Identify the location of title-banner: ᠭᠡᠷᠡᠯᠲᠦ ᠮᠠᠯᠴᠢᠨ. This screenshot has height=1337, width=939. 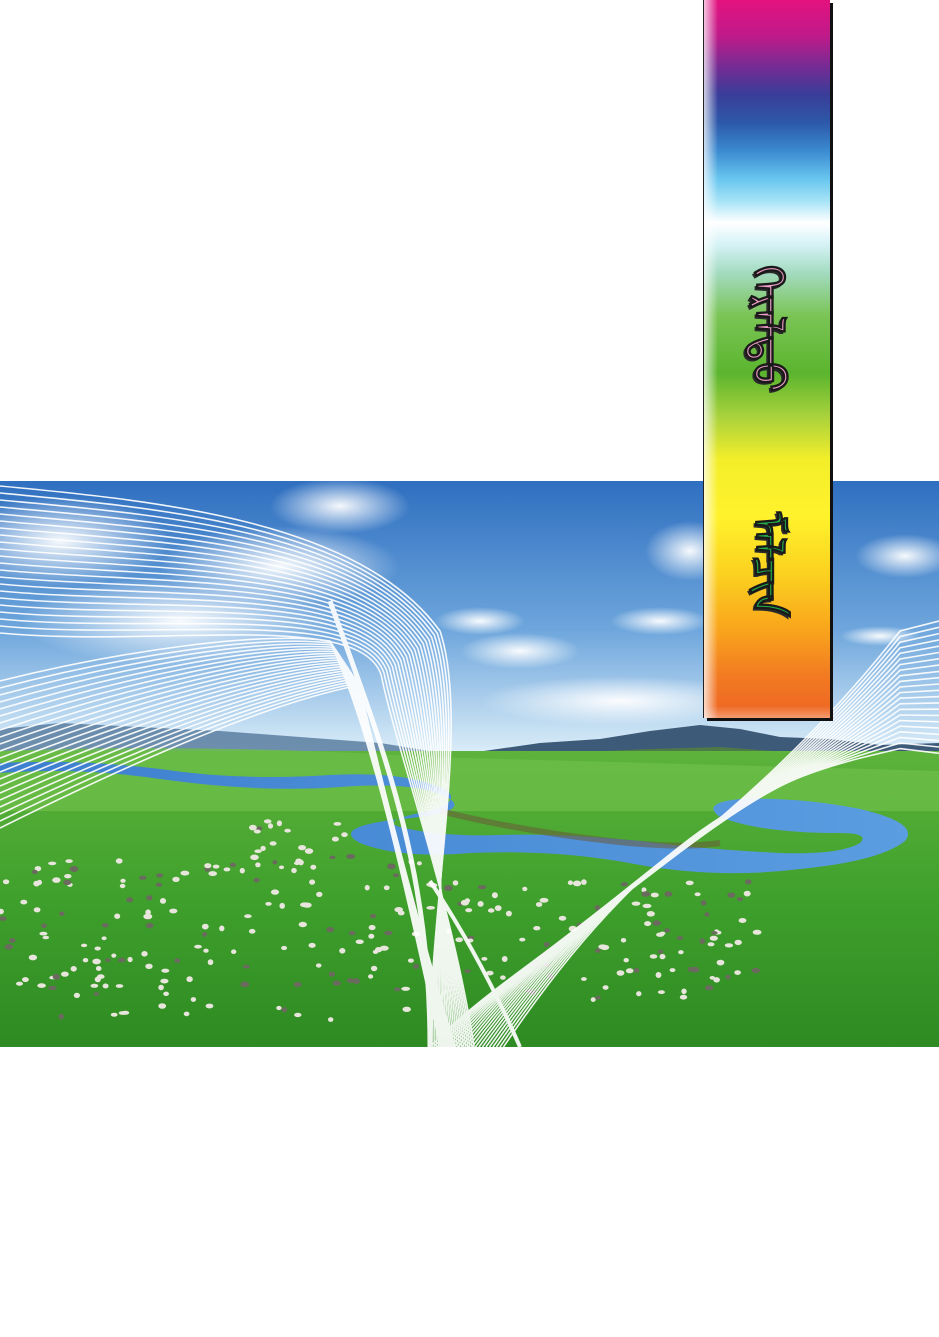
(767, 359).